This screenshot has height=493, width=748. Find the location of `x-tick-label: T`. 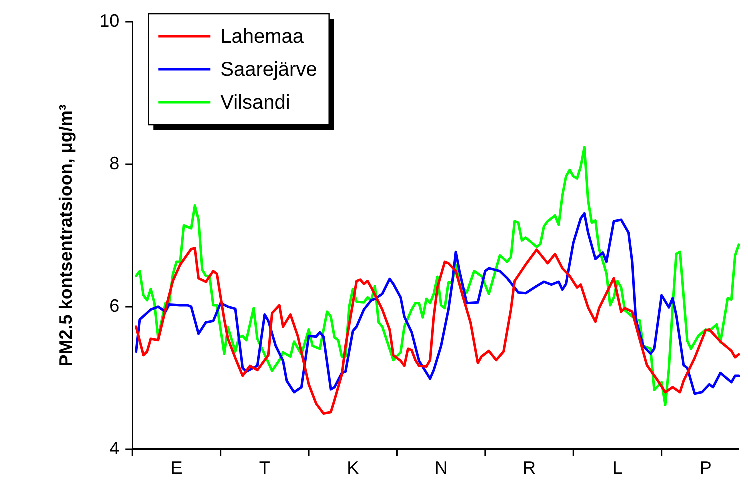

x-tick-label: T is located at coordinates (264, 468).